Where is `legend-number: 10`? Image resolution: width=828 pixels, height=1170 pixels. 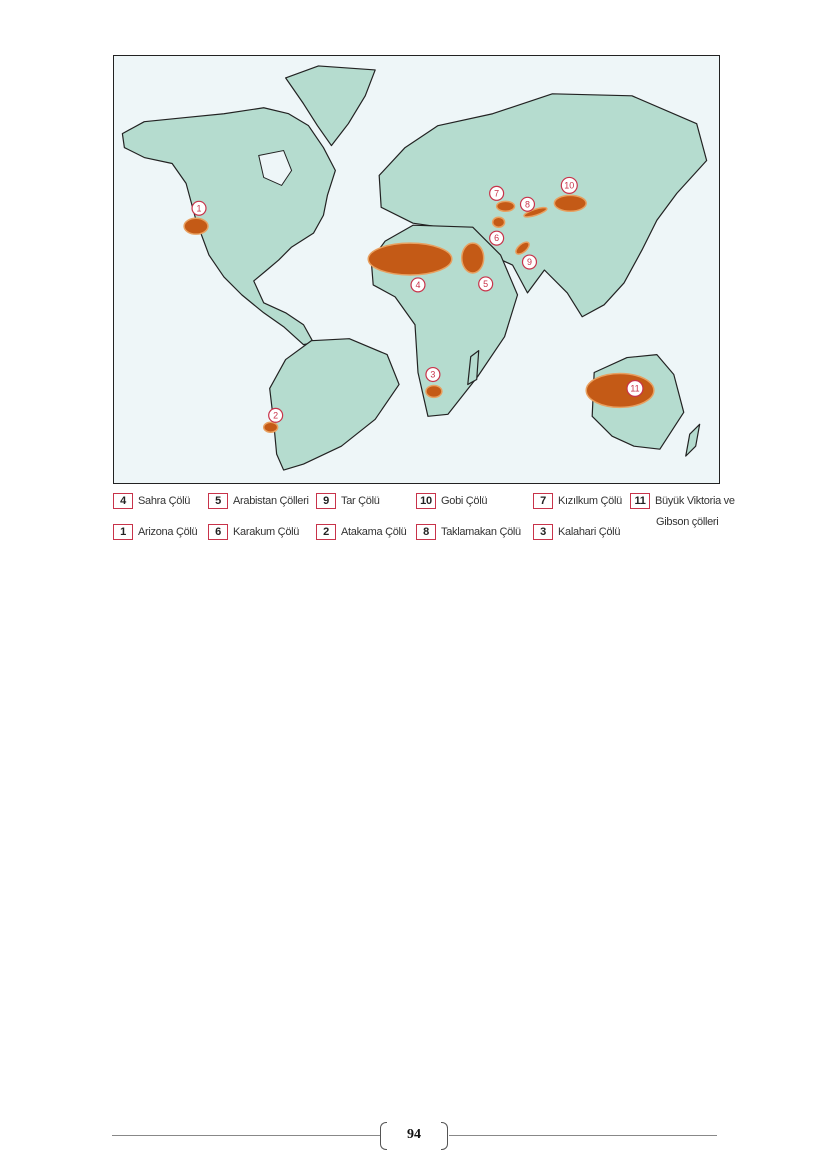
legend-number: 10 is located at coordinates (426, 501).